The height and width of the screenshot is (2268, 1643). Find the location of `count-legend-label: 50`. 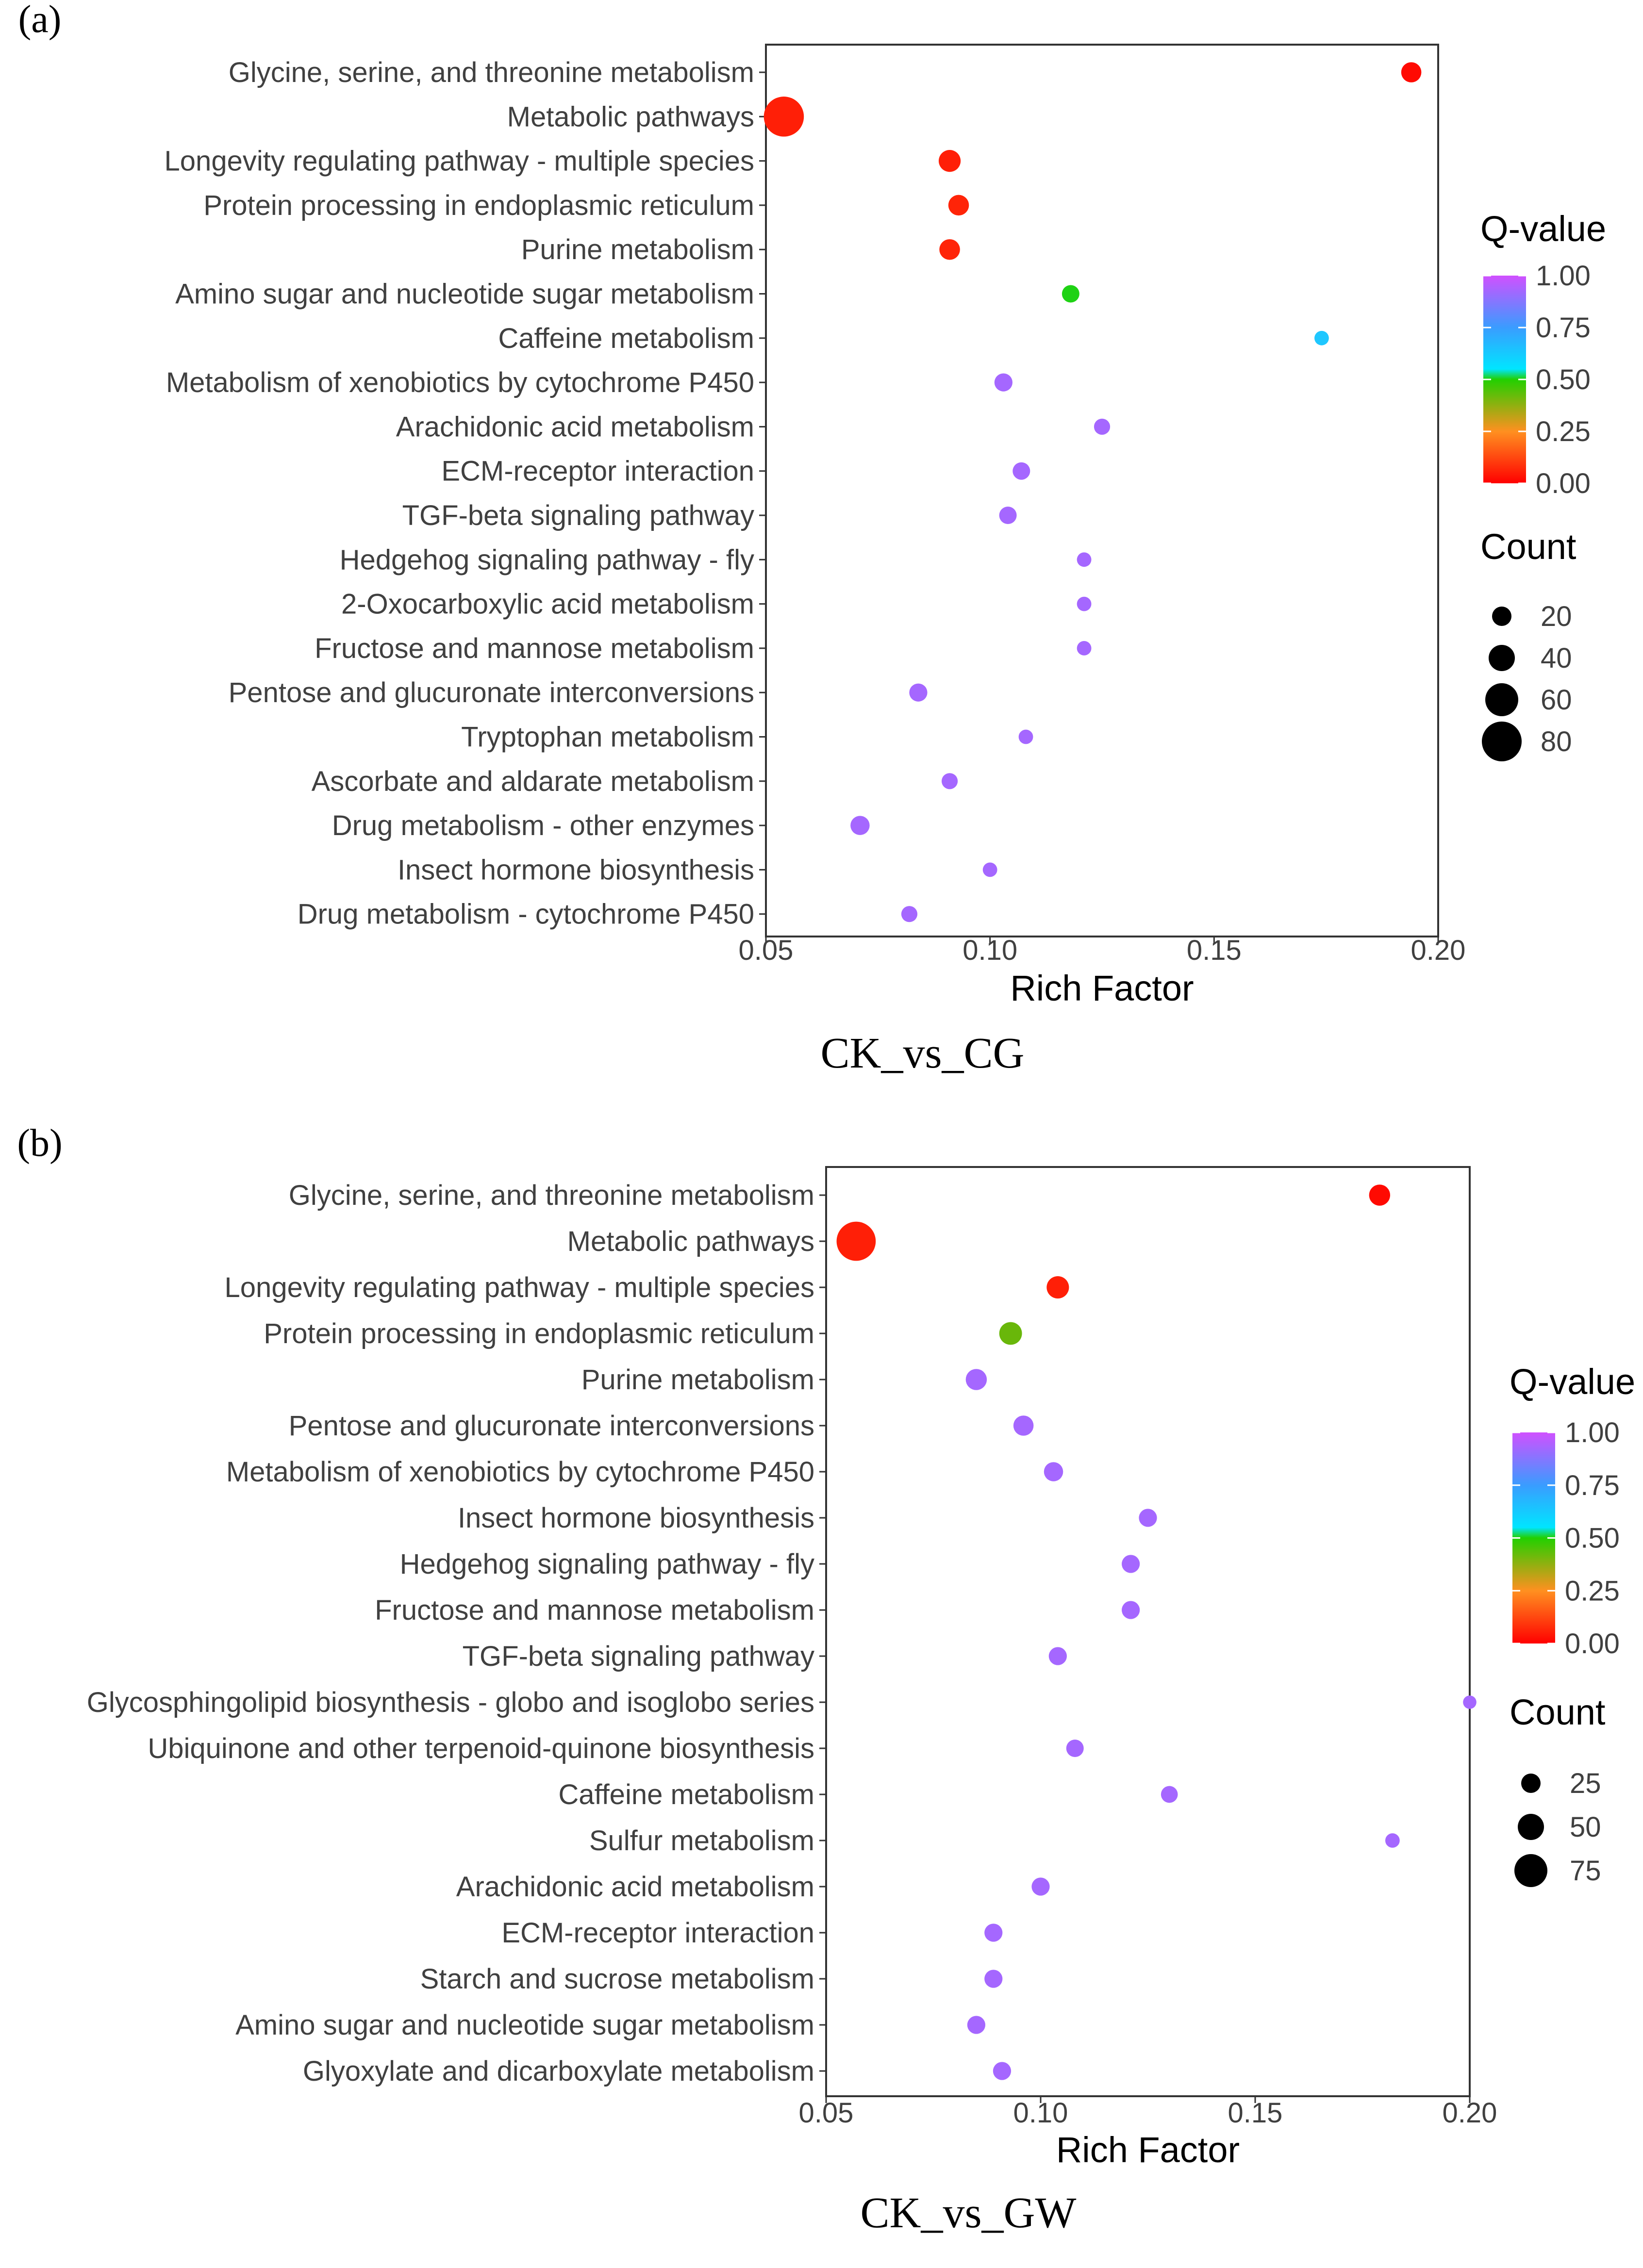

count-legend-label: 50 is located at coordinates (1585, 1827).